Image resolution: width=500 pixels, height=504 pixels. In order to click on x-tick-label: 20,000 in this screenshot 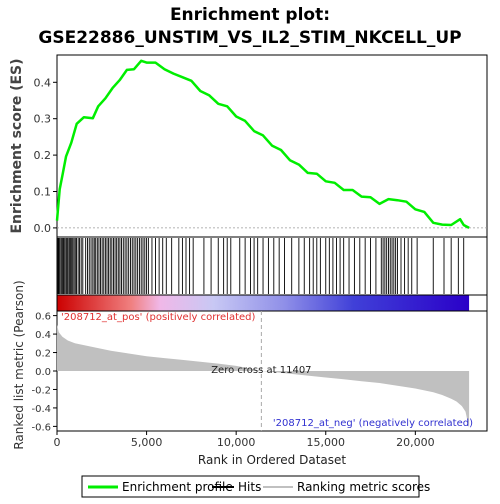, I will do `click(415, 442)`.